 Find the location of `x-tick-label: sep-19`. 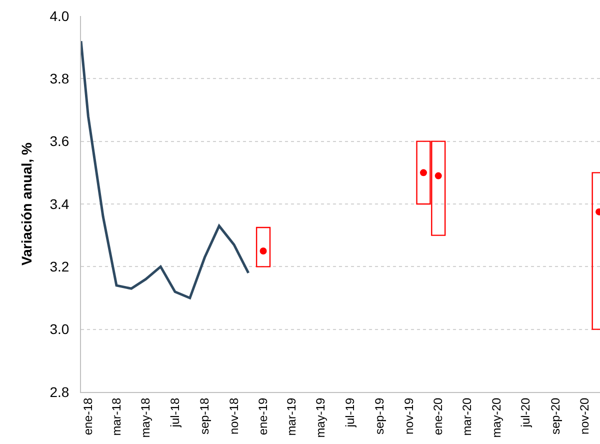

x-tick-label: sep-19 is located at coordinates (379, 416).